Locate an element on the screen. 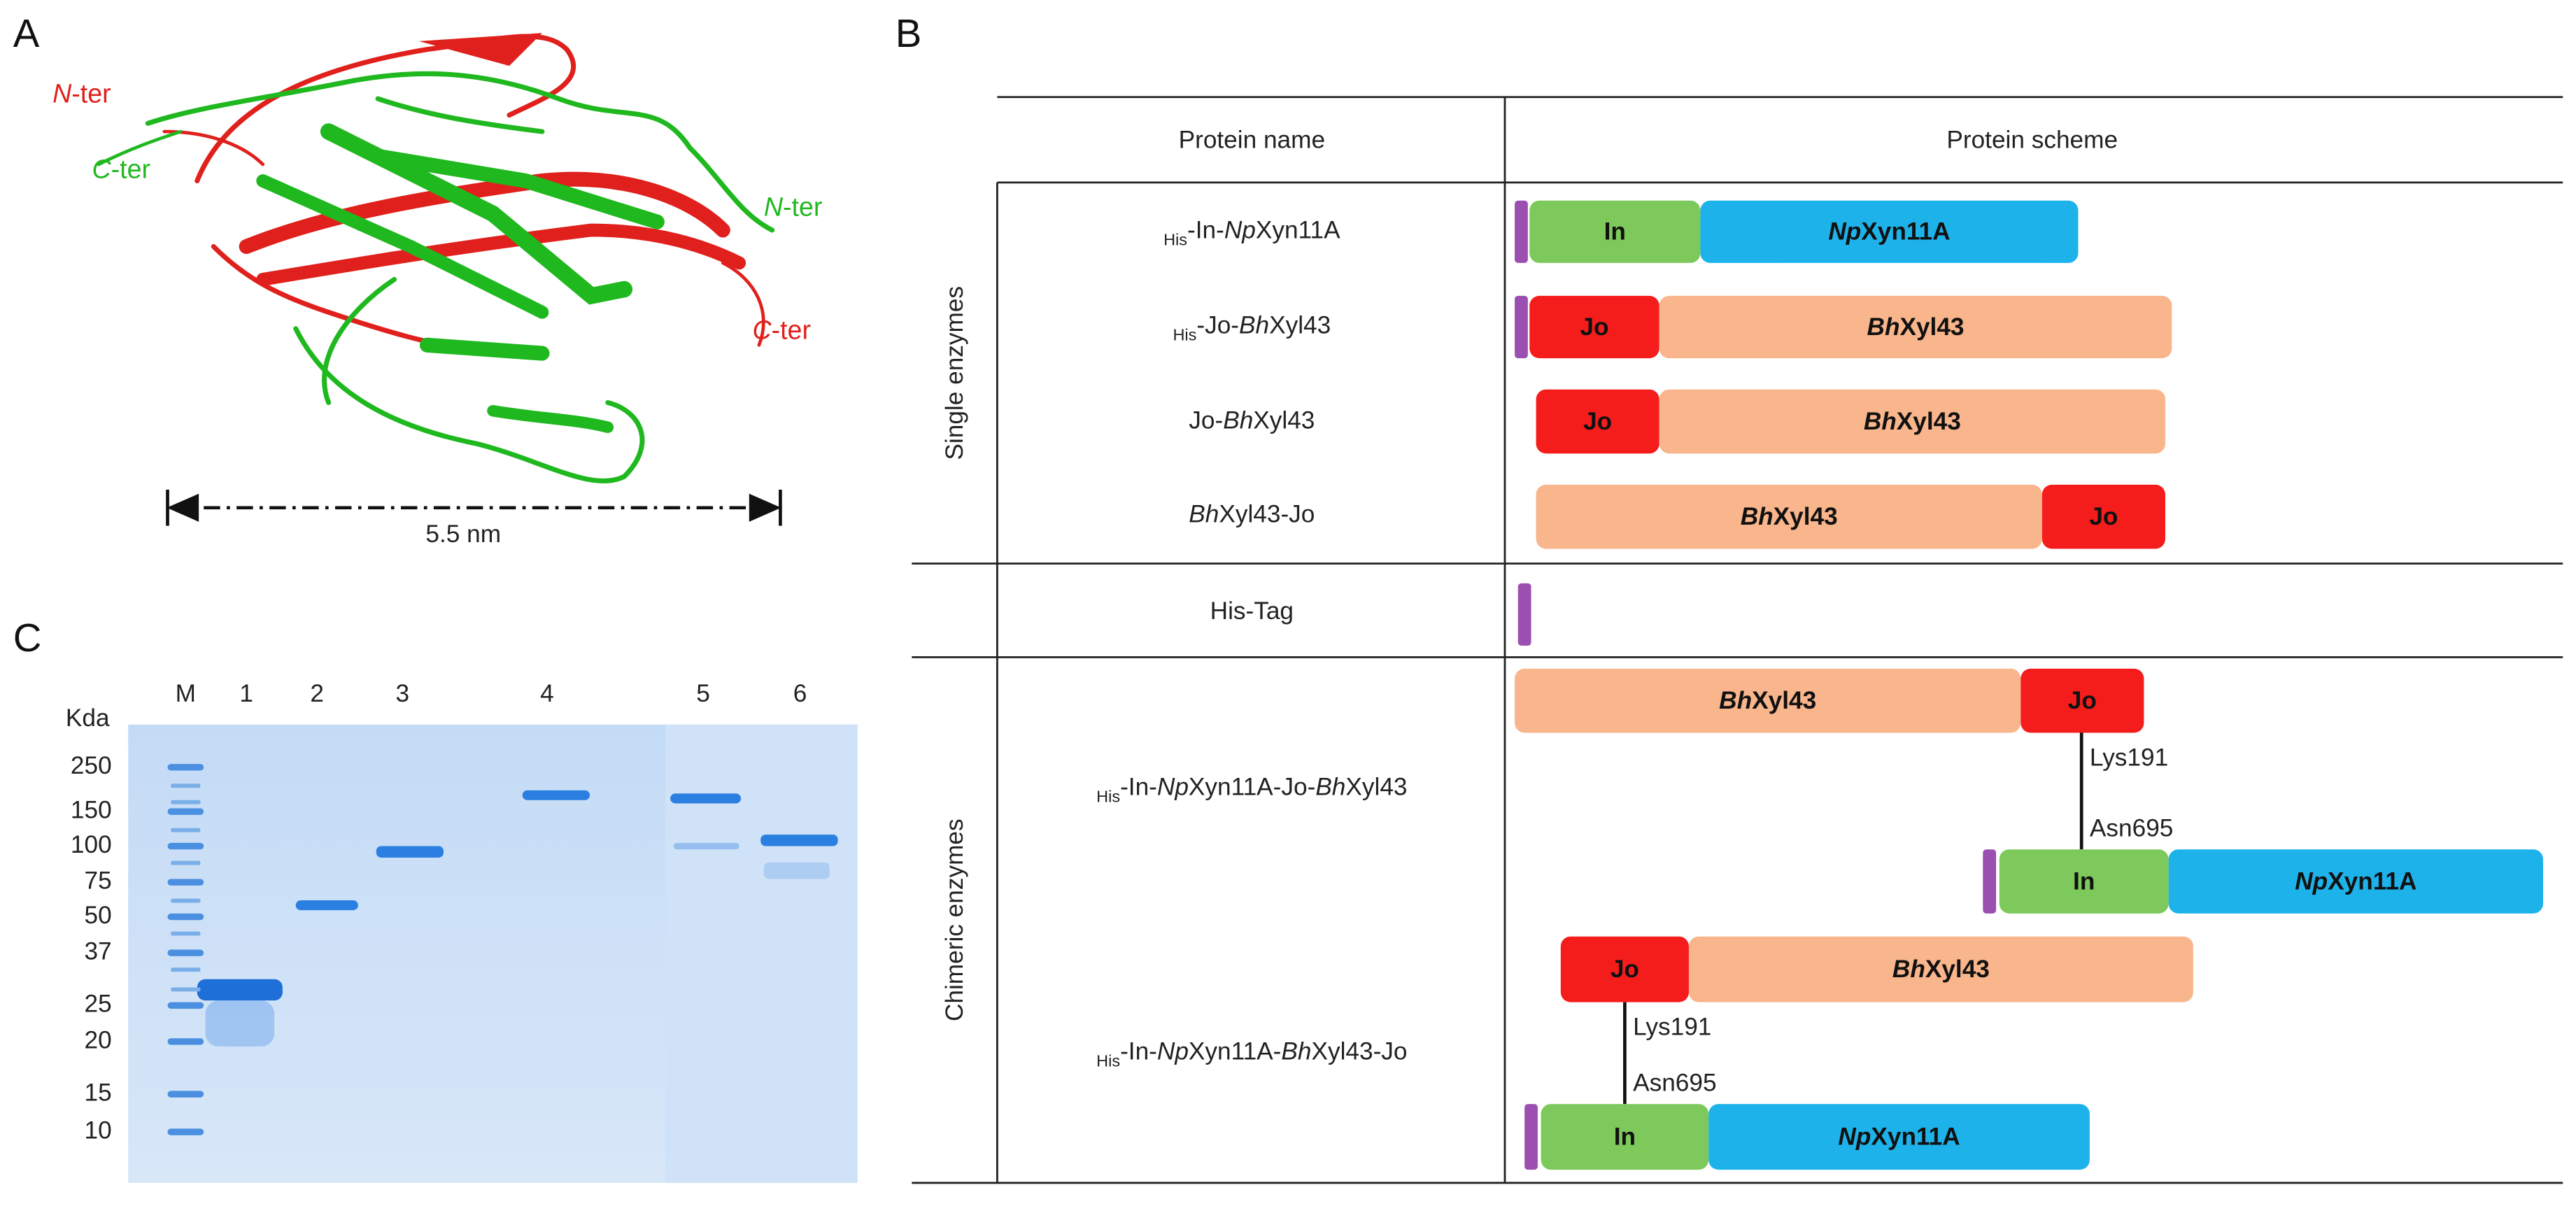  marker-label: 15 is located at coordinates (97, 1092).